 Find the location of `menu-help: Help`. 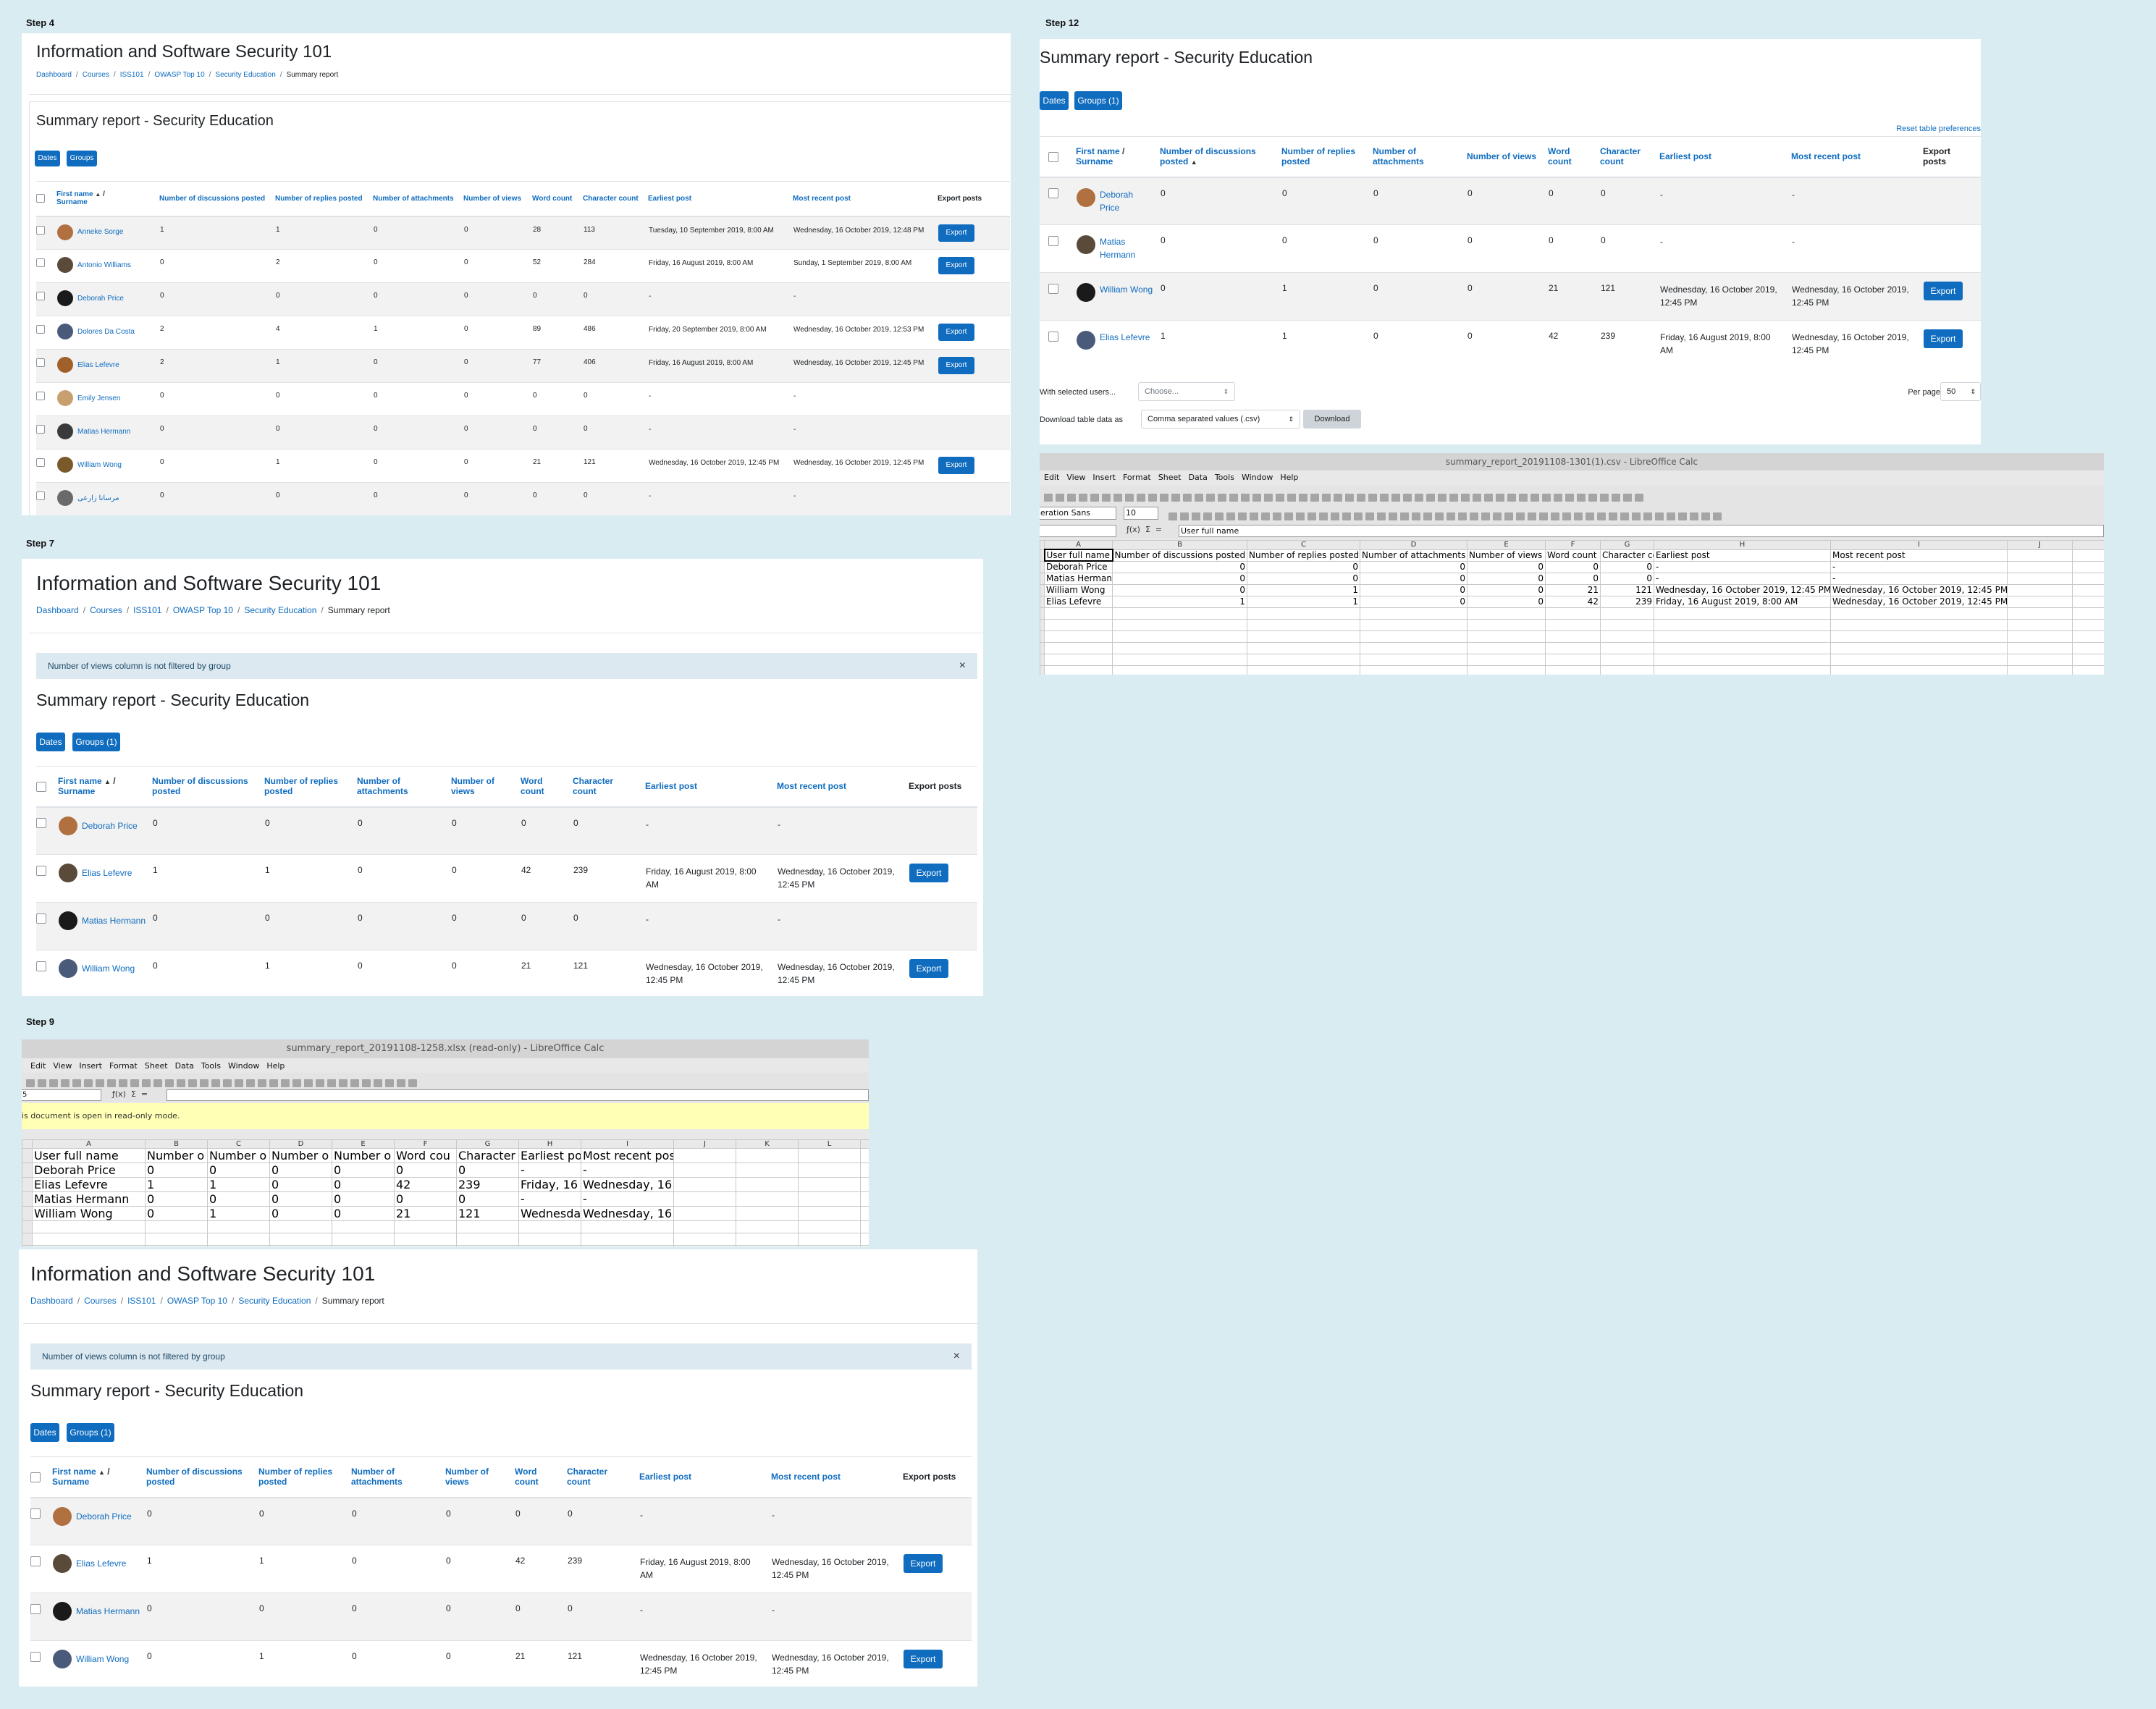

menu-help: Help is located at coordinates (1289, 478).